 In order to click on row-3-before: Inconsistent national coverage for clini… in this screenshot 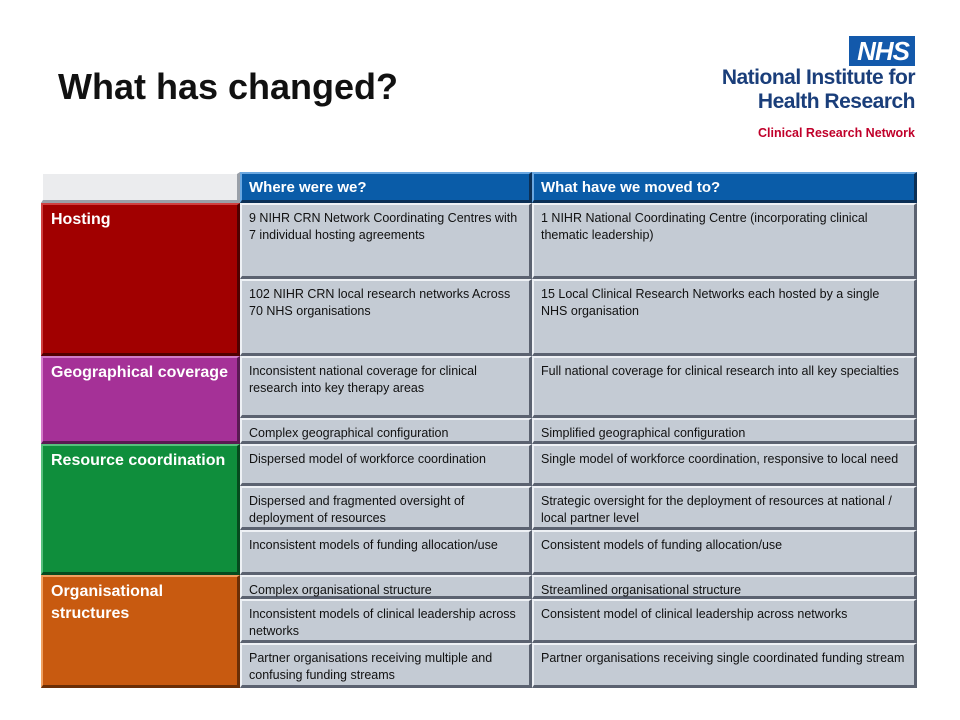, I will do `click(386, 387)`.